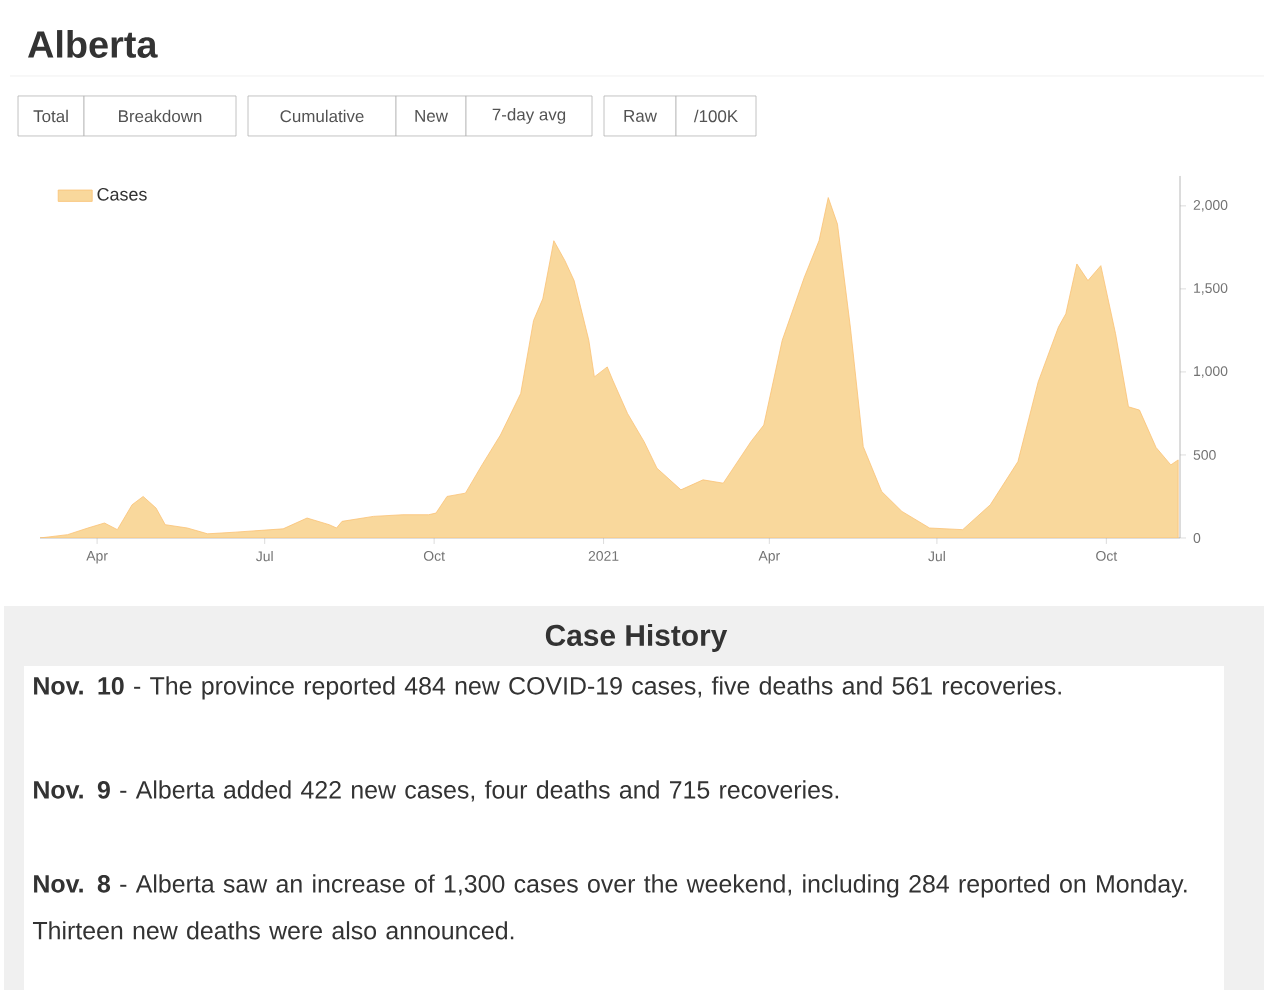  I want to click on text: Total, so click(50, 116).